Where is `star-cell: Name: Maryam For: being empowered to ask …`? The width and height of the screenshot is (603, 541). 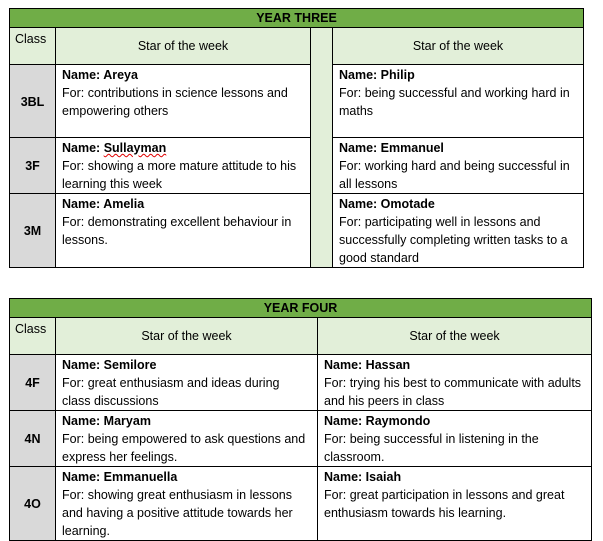 star-cell: Name: Maryam For: being empowered to ask … is located at coordinates (186, 438).